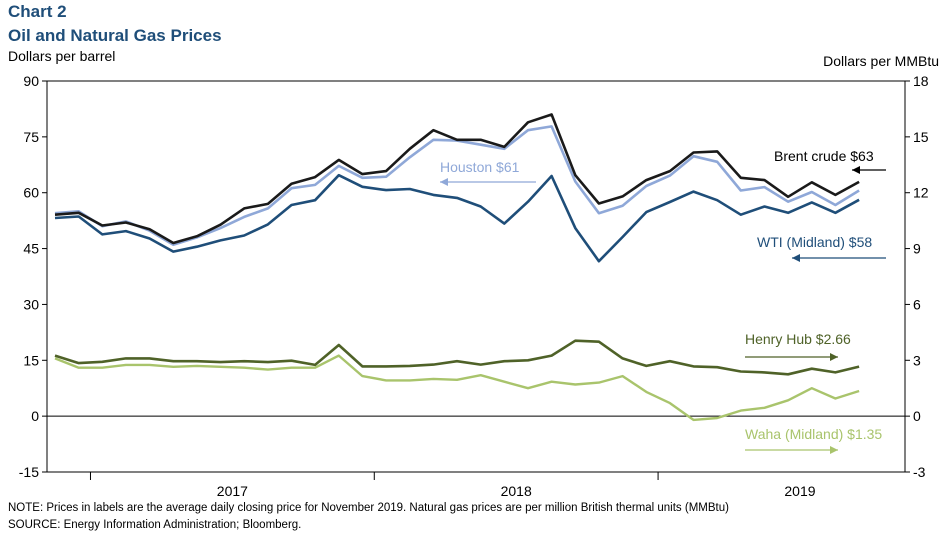  Describe the element at coordinates (31, 137) in the screenshot. I see `left-axis-tick-label: 75` at that location.